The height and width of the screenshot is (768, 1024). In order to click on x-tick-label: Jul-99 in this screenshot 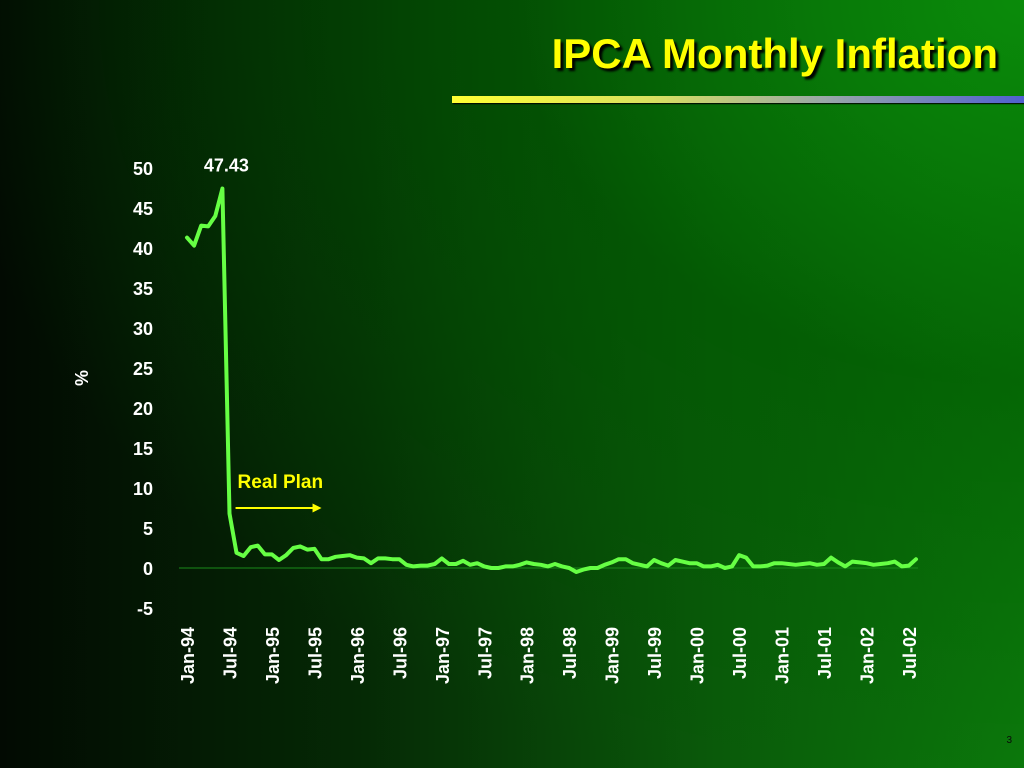, I will do `click(655, 653)`.